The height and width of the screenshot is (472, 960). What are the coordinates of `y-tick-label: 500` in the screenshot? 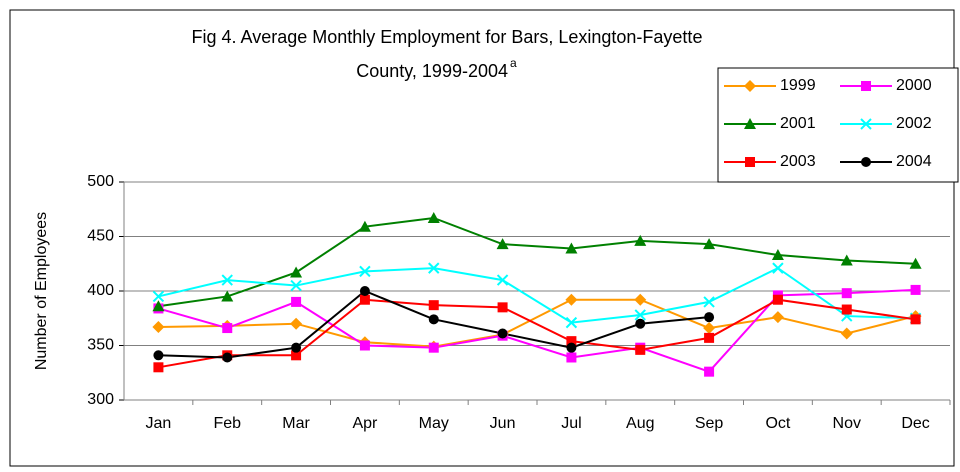 It's located at (100, 181).